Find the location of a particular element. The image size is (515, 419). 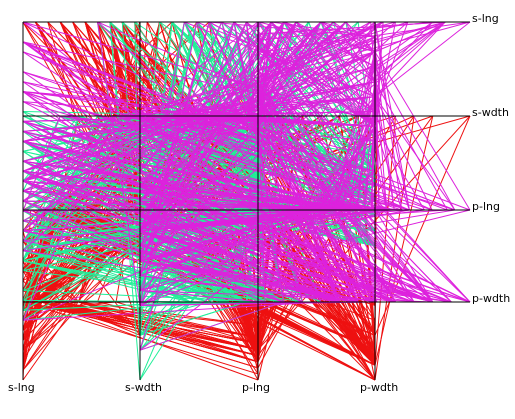

bottom-label-s-wdth: s-wdth is located at coordinates (143, 387).